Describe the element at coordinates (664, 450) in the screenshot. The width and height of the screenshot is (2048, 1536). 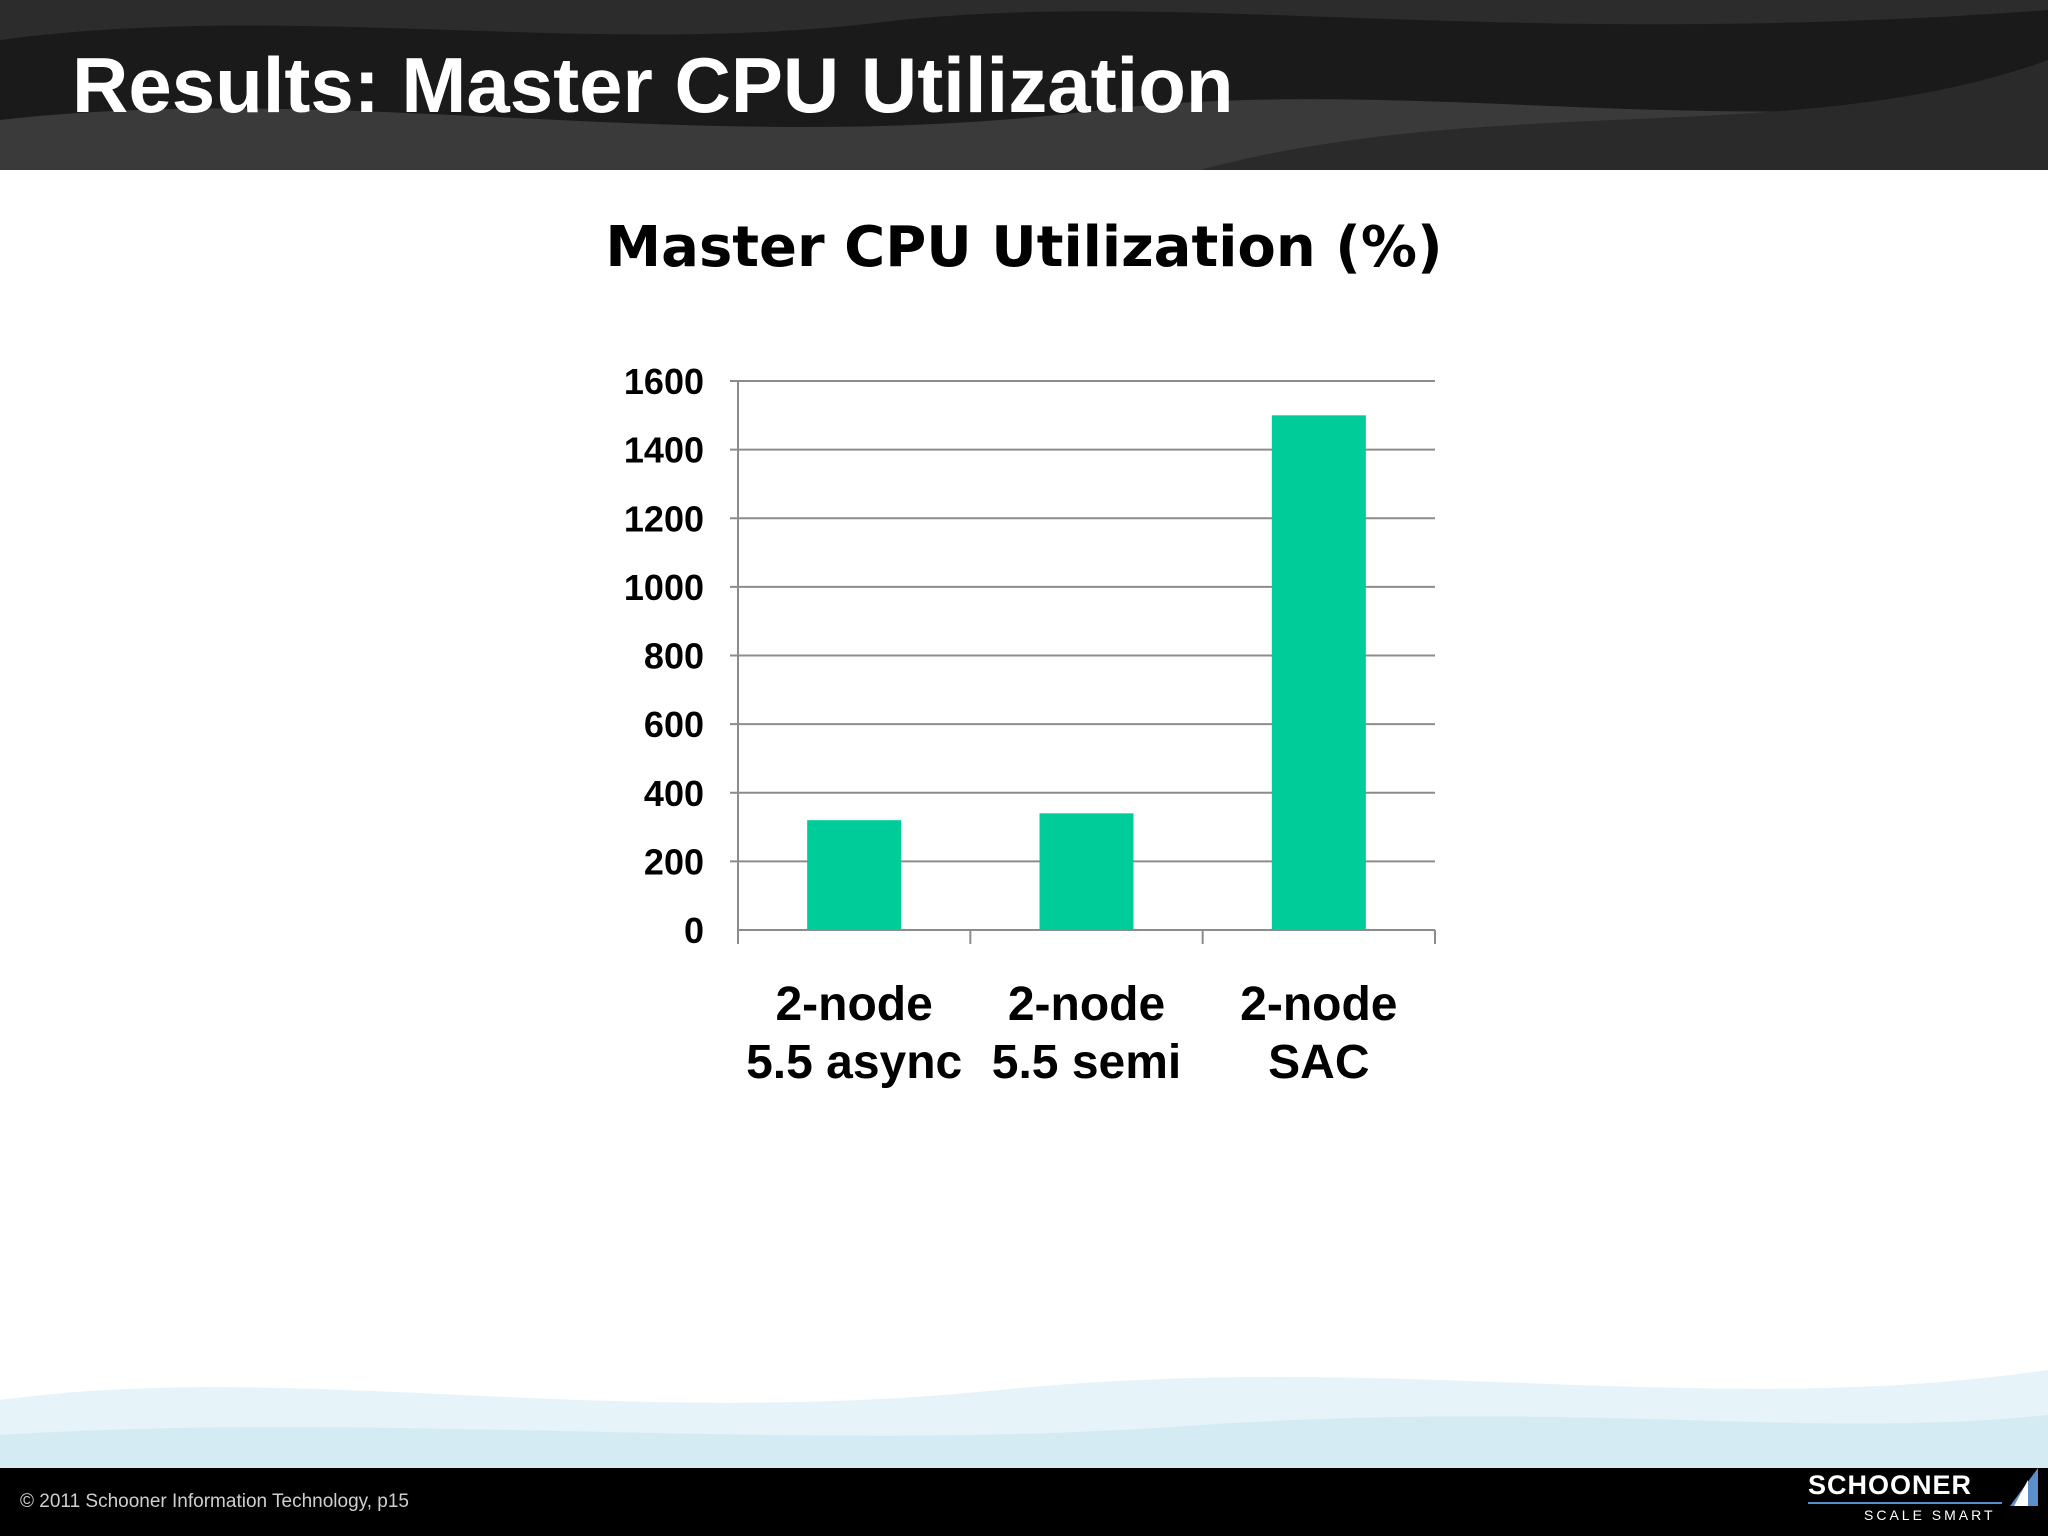
I see `y-tick-label: 1400` at that location.